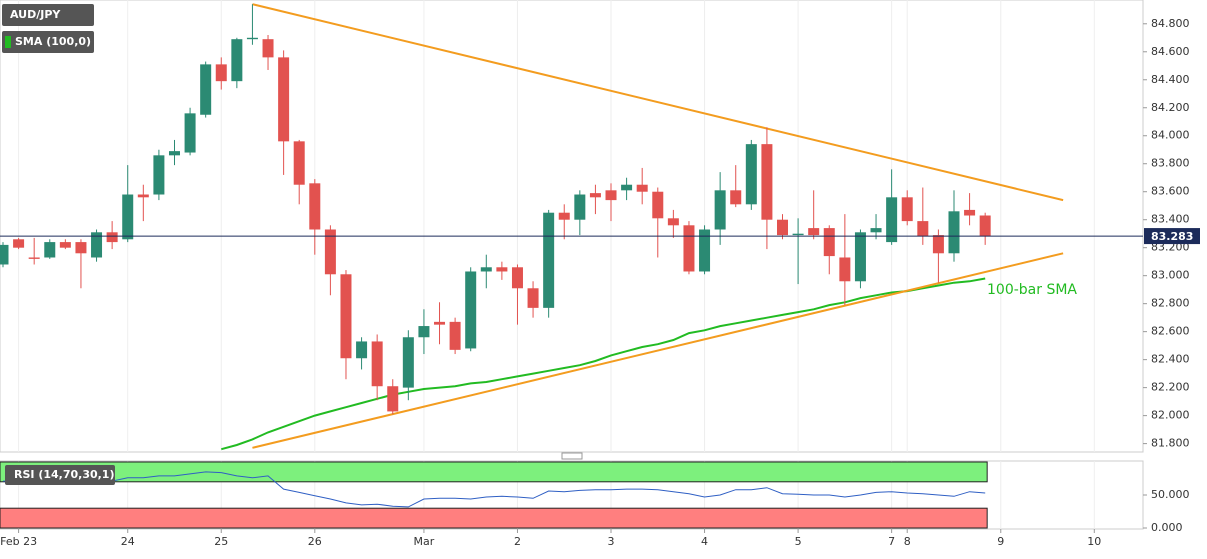 The width and height of the screenshot is (1207, 559). I want to click on y-tick-label: 84.400, so click(1170, 79).